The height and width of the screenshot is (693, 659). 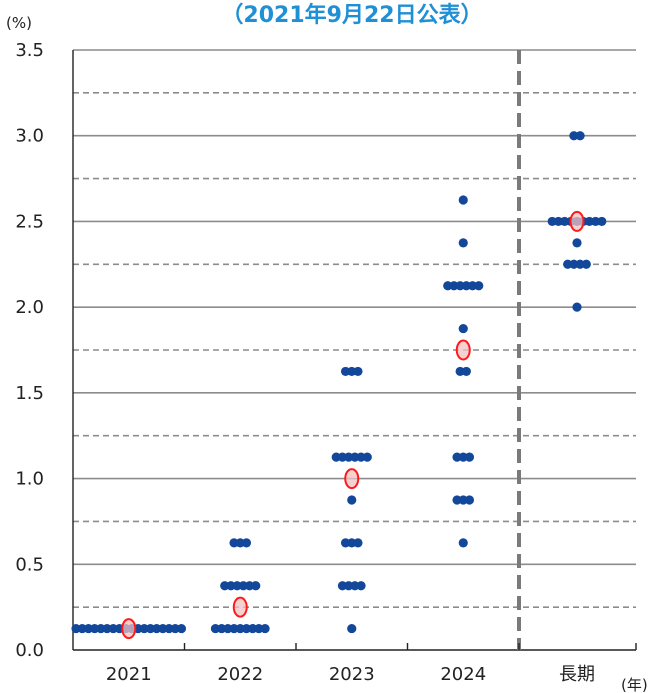 What do you see at coordinates (29, 136) in the screenshot?
I see `y-tick-label: 3.0` at bounding box center [29, 136].